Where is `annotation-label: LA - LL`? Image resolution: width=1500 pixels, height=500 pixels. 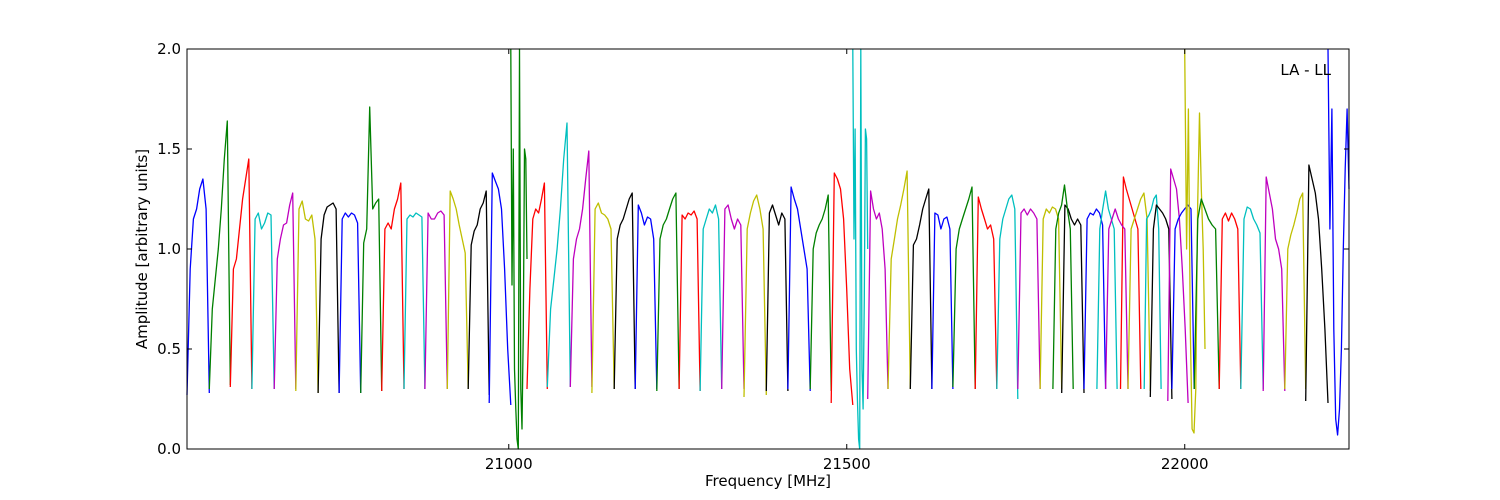 annotation-label: LA - LL is located at coordinates (1305, 70).